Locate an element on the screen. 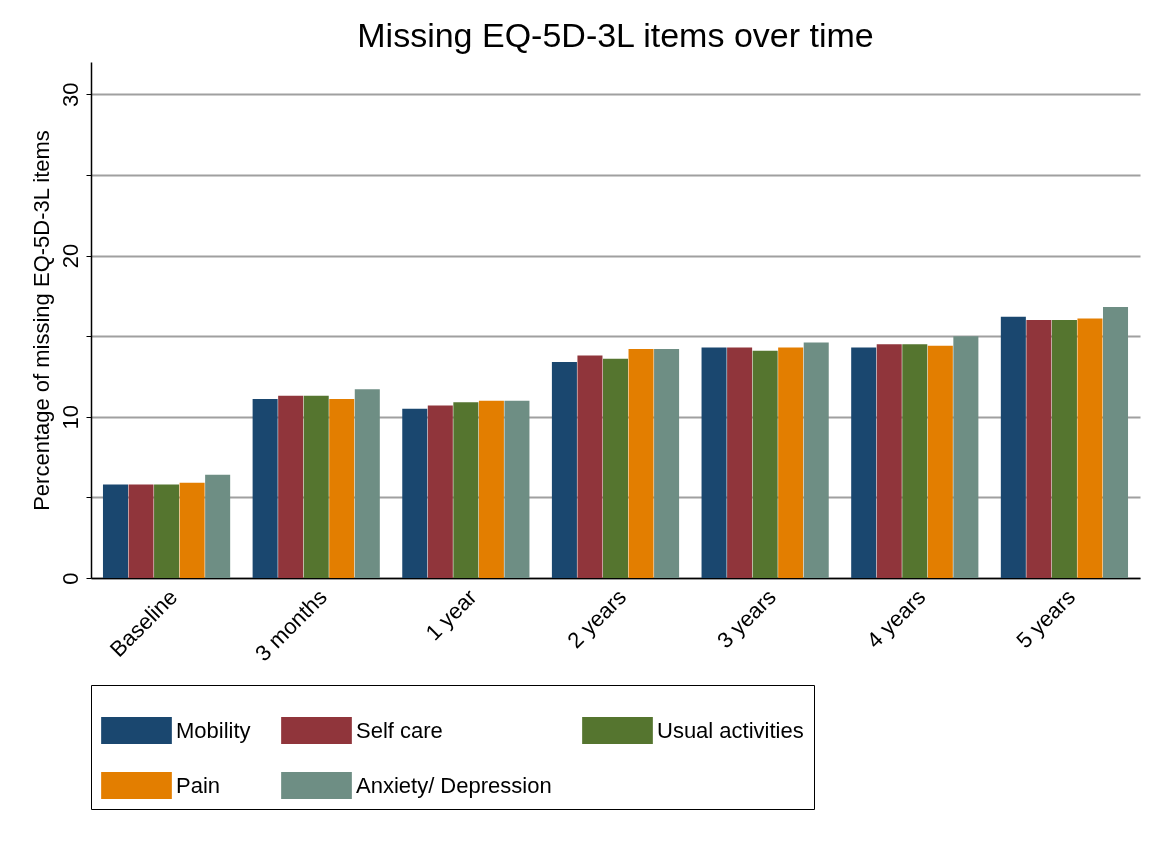 The height and width of the screenshot is (850, 1172). chart-title: Missing EQ-5D-3L items over time is located at coordinates (615, 35).